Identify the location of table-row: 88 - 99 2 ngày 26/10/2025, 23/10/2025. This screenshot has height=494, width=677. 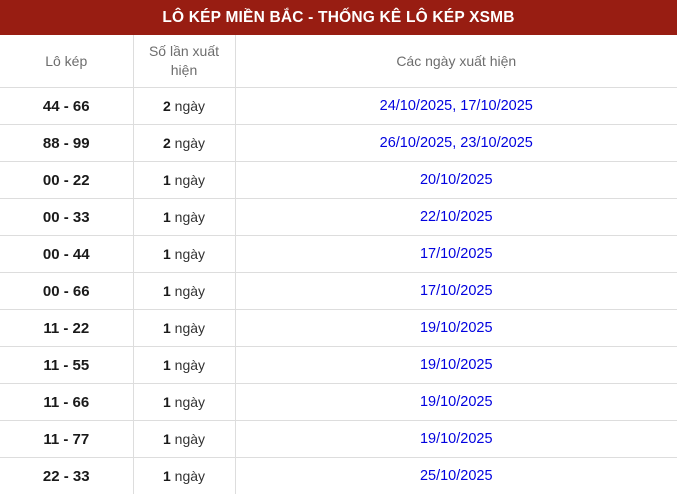
(338, 143).